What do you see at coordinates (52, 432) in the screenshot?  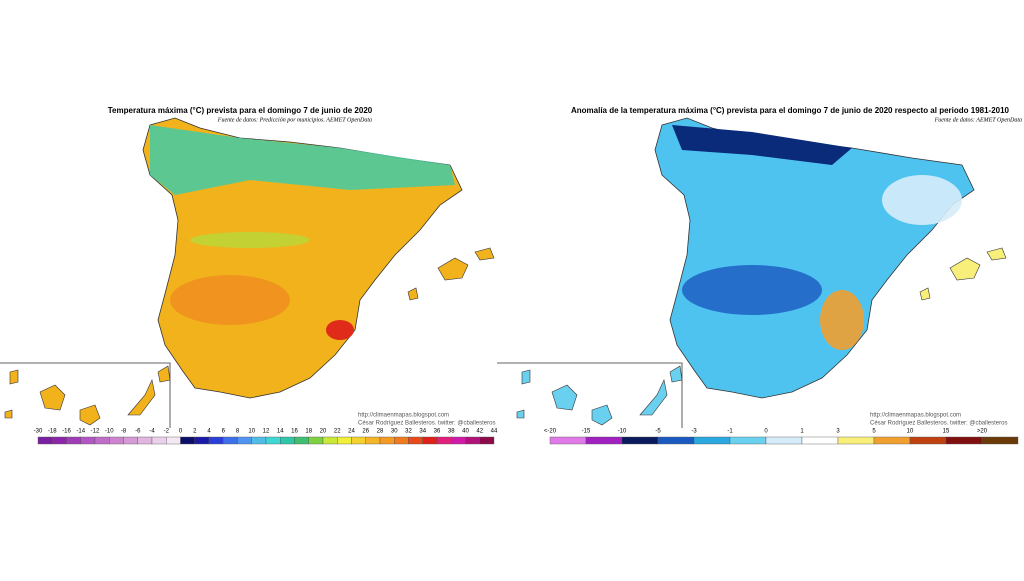 I see `legend-label: -18` at bounding box center [52, 432].